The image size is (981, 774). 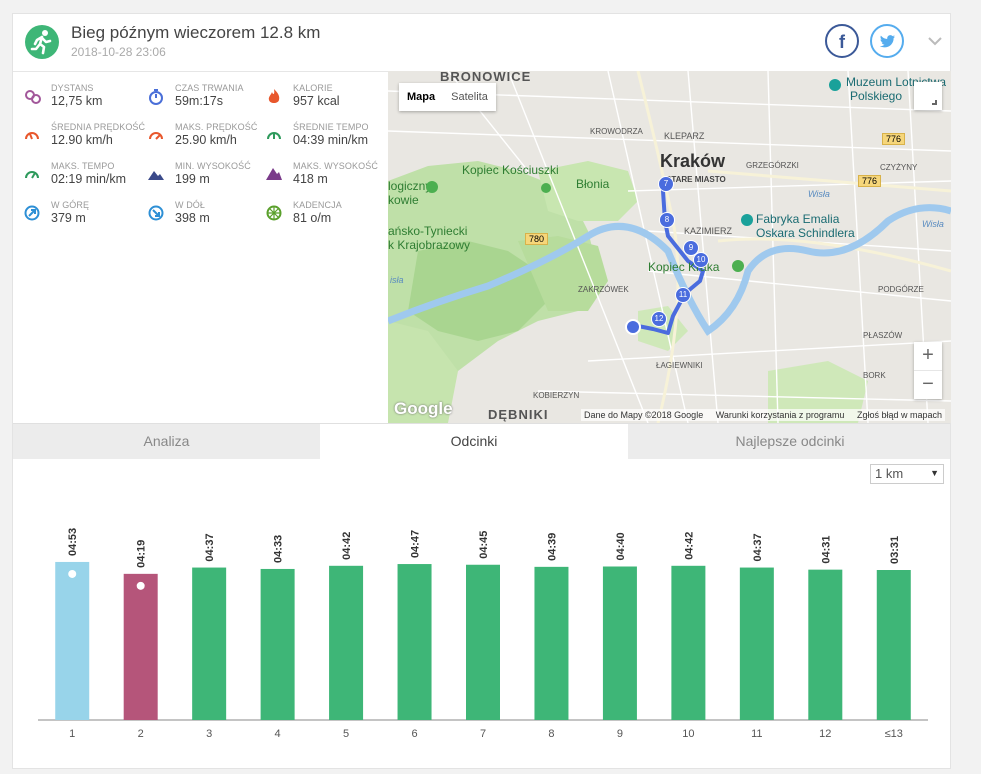 What do you see at coordinates (278, 734) in the screenshot?
I see `split-category-label: 4` at bounding box center [278, 734].